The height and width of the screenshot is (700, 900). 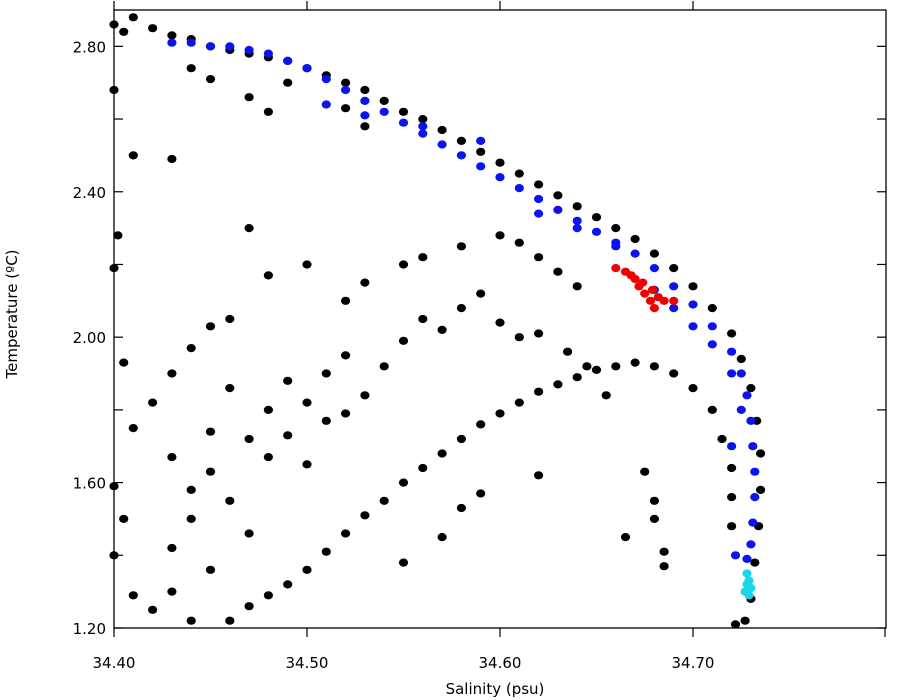 I want to click on y-axis-label: Temperature (ºC), so click(x=12, y=314).